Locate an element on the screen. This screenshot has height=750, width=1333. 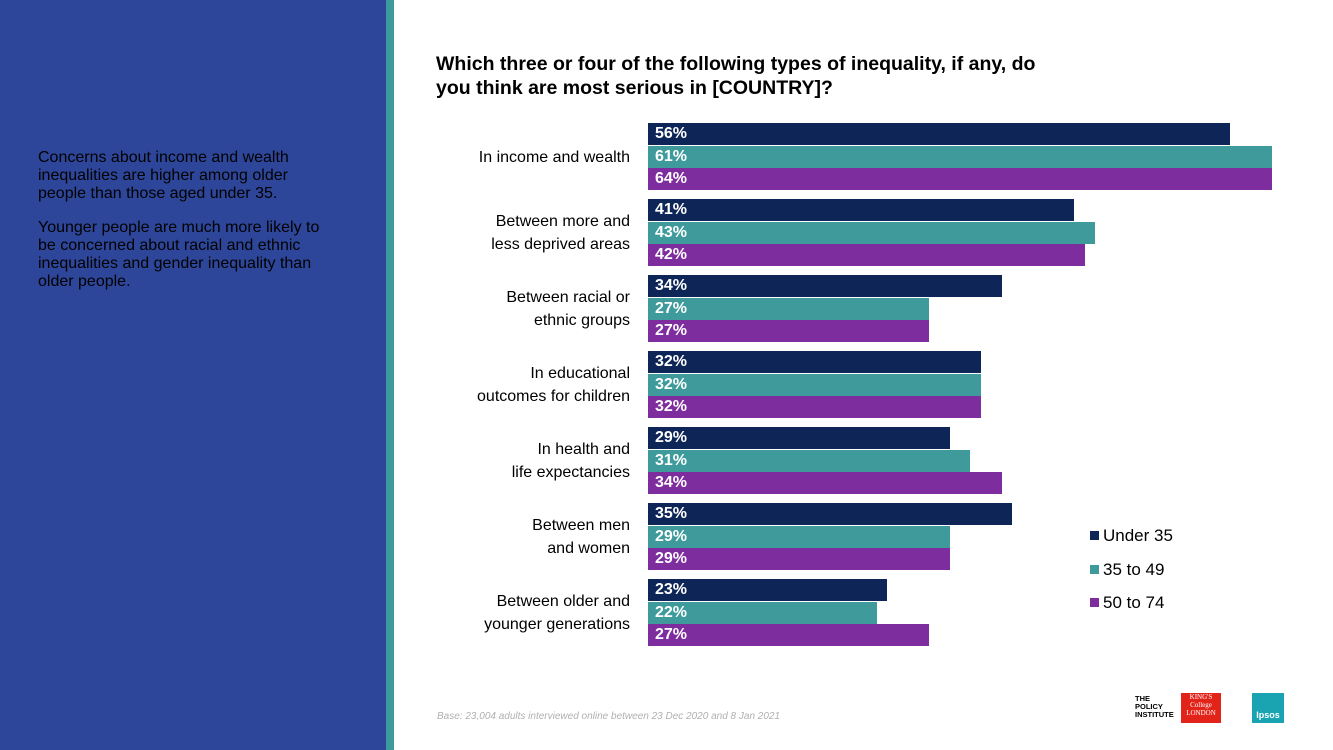
value-label: 41% is located at coordinates (671, 209).